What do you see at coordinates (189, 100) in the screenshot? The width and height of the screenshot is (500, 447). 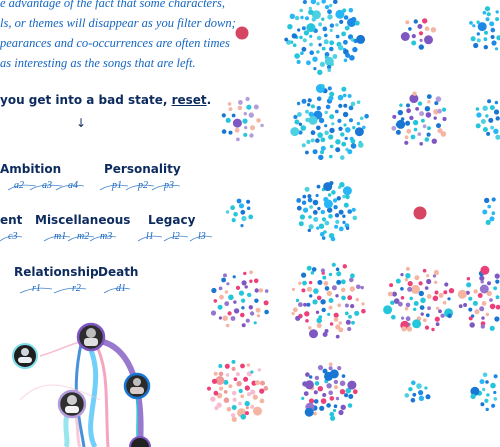 I see `reset-link: reset` at bounding box center [189, 100].